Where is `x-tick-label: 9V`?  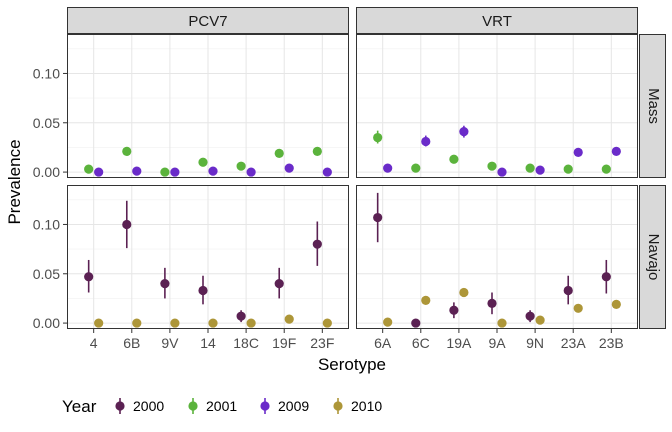 x-tick-label: 9V is located at coordinates (170, 343).